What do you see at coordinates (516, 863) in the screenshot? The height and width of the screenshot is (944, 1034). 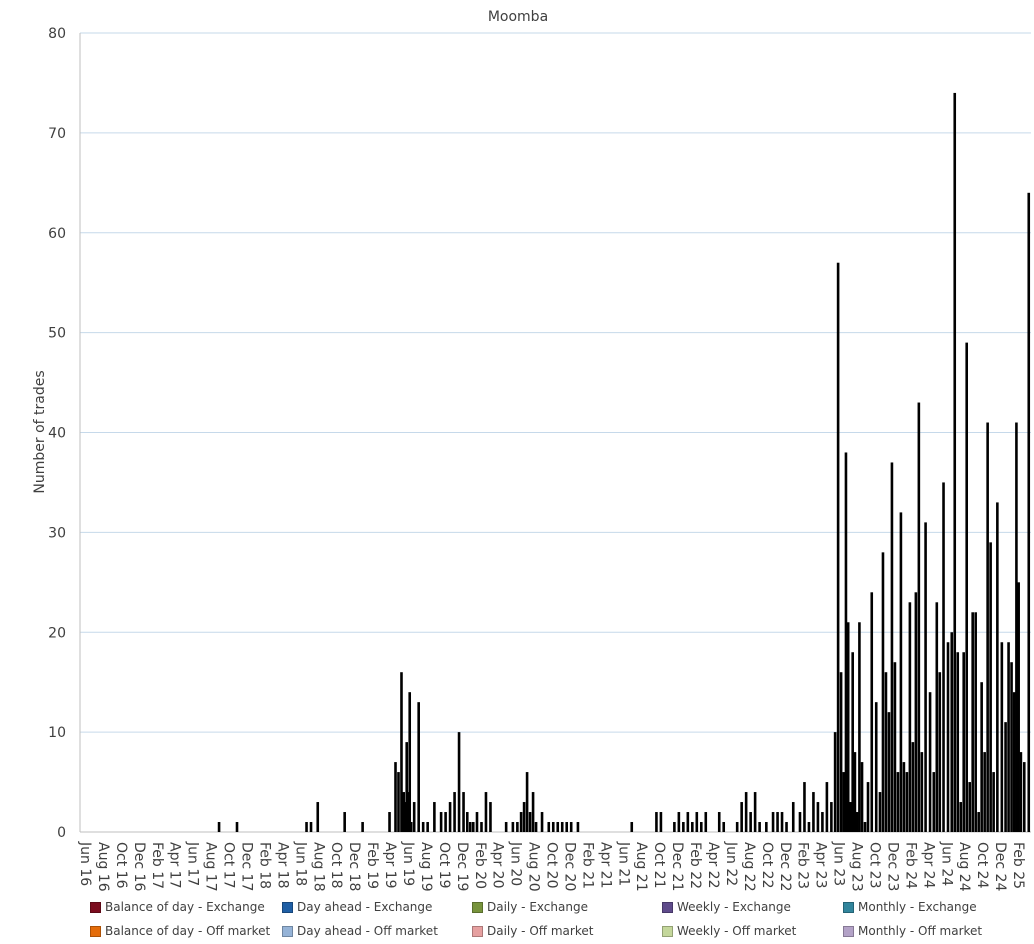 I see `x-tick-label: Jun 20` at bounding box center [516, 863].